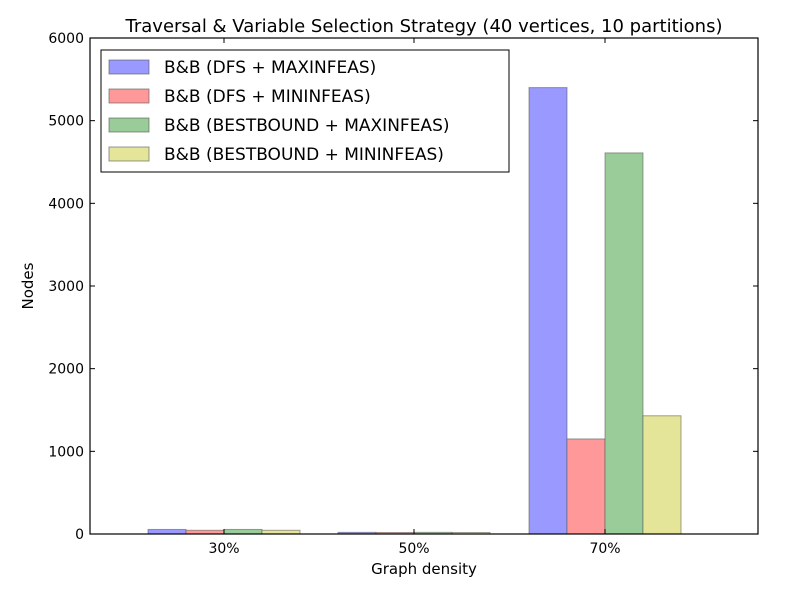 The width and height of the screenshot is (800, 600). I want to click on legend-box, so click(305, 111).